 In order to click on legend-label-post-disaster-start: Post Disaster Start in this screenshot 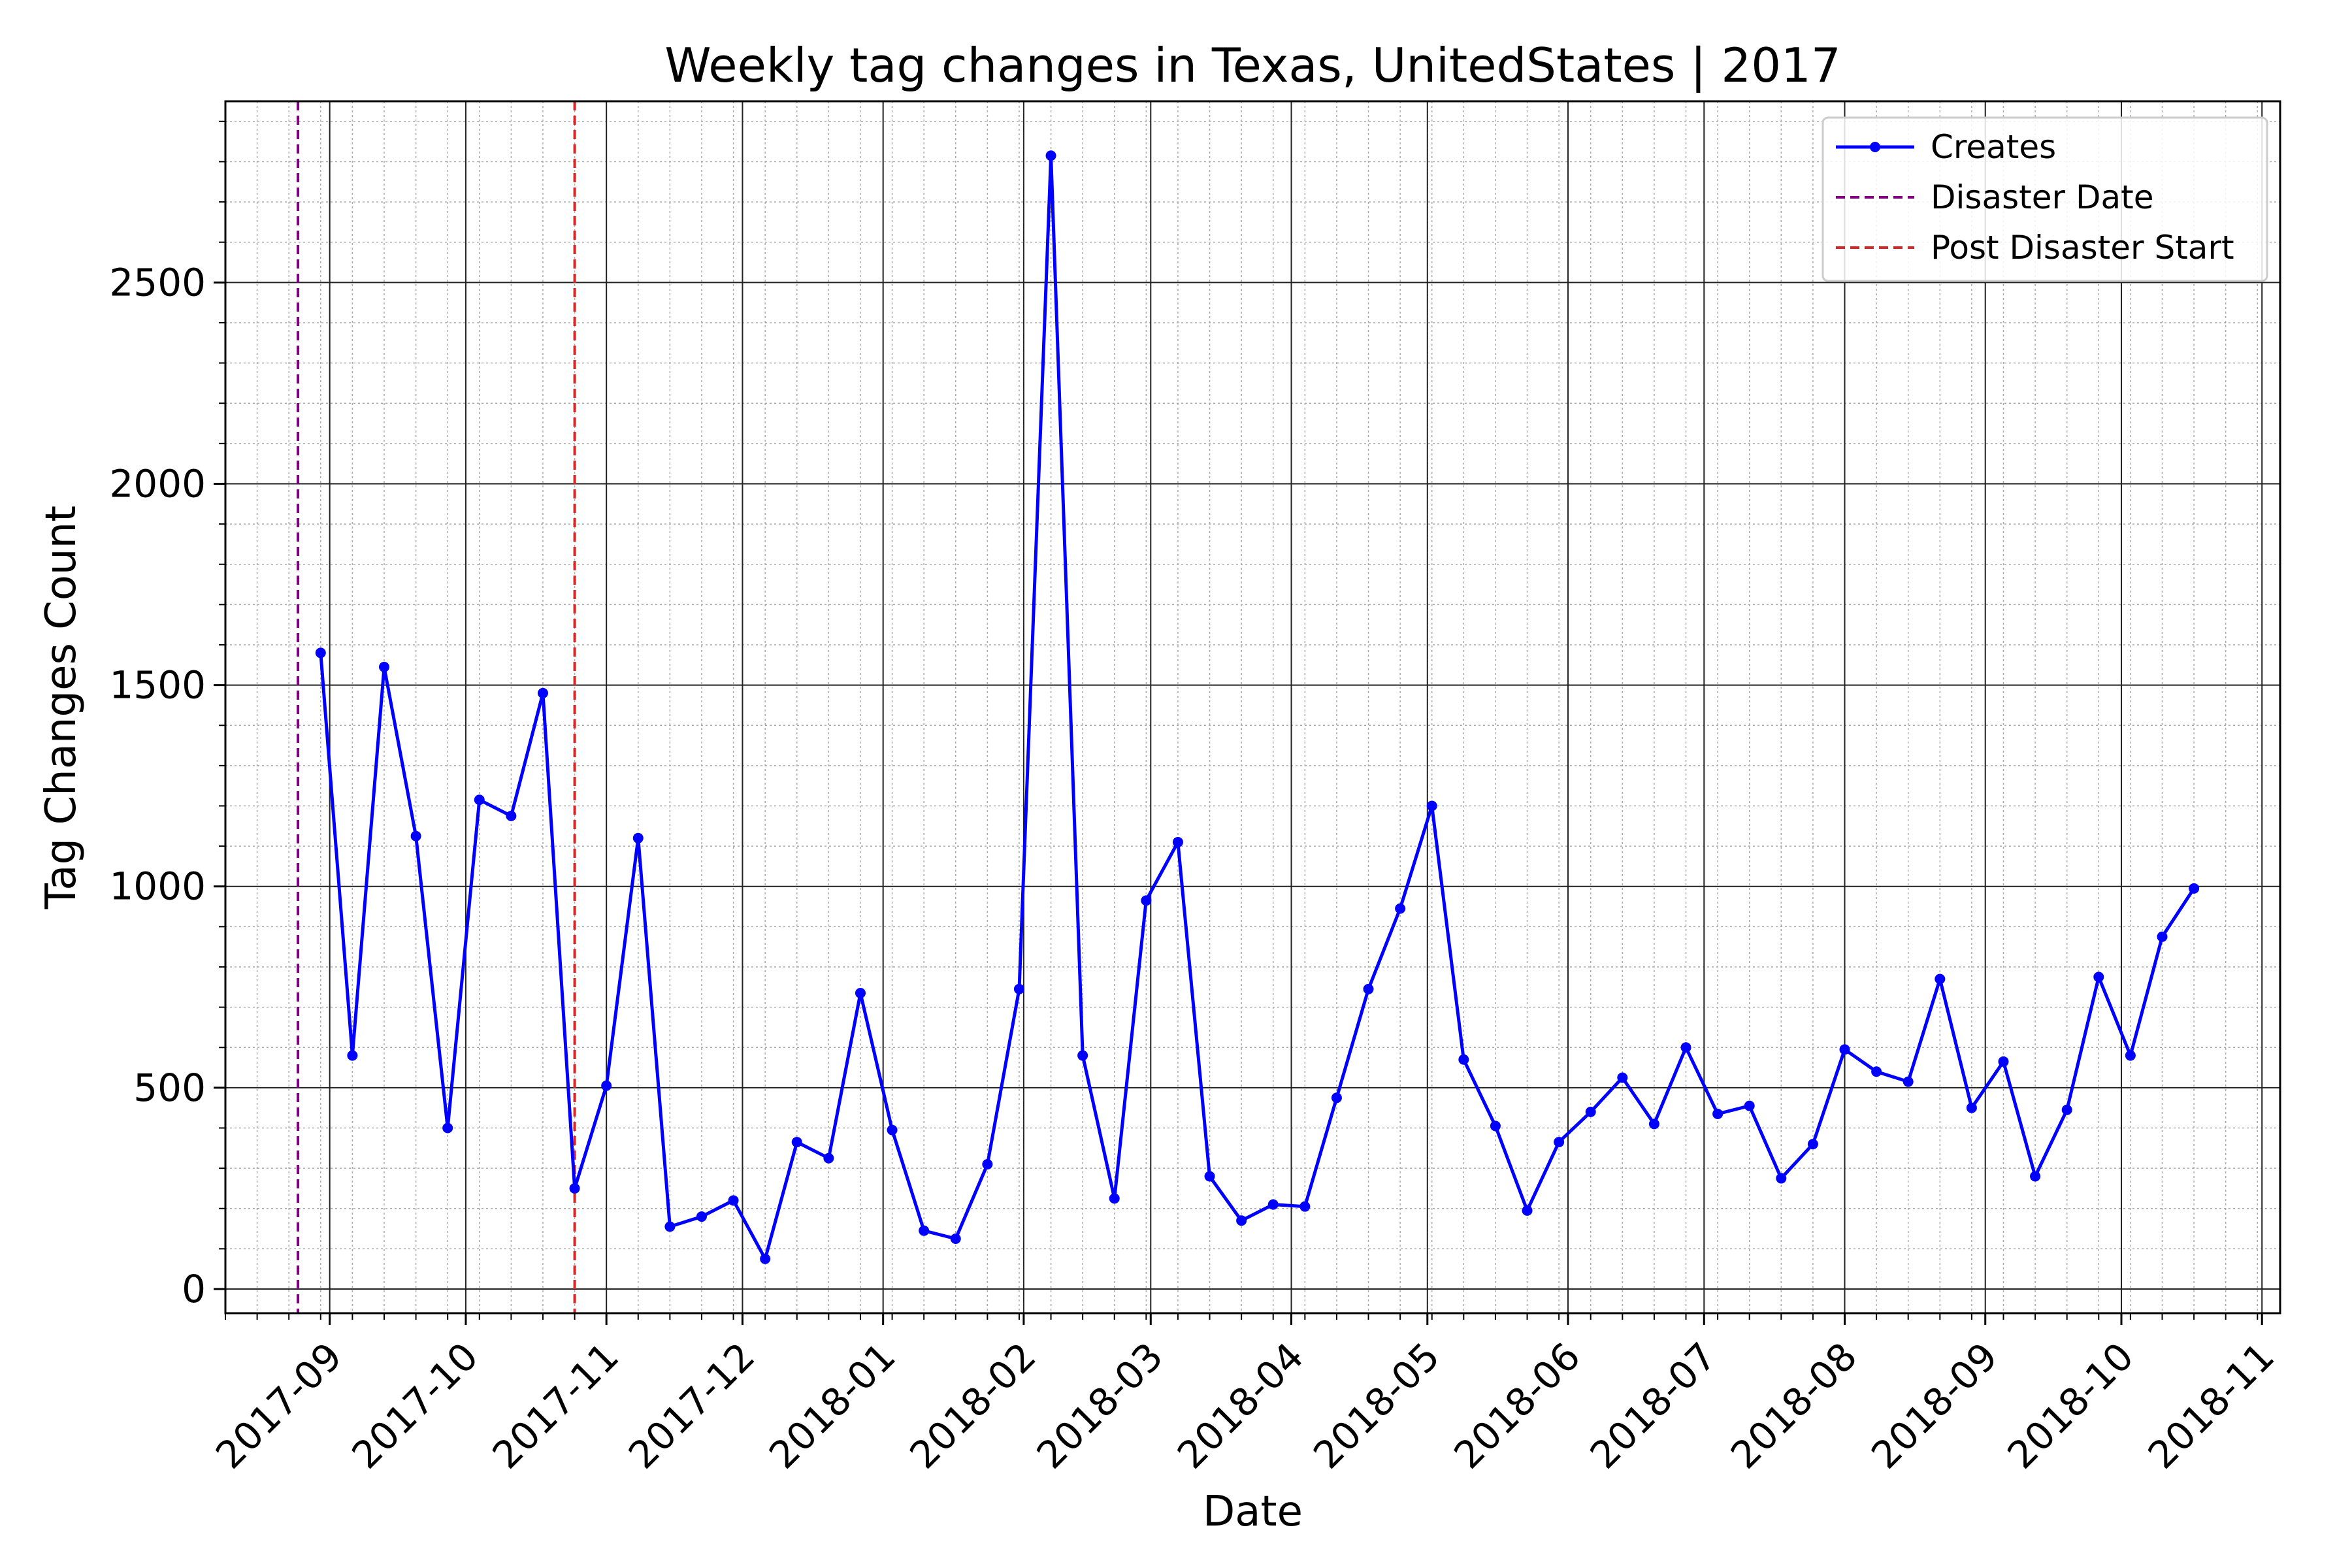, I will do `click(2082, 248)`.